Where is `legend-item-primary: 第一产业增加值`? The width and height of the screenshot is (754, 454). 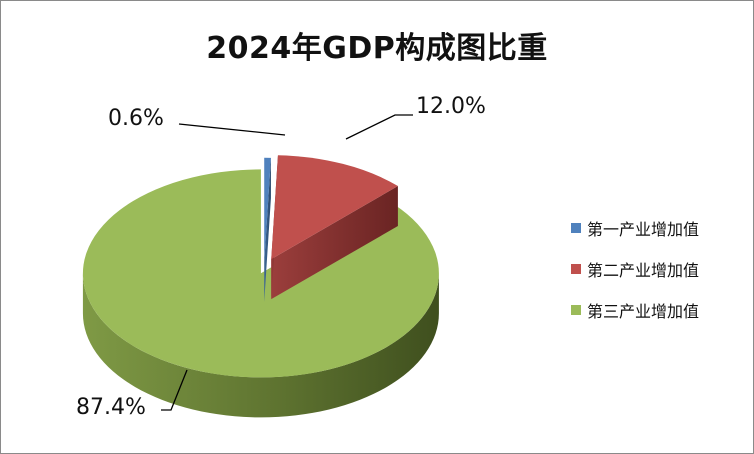 legend-item-primary: 第一产业增加值 is located at coordinates (635, 227).